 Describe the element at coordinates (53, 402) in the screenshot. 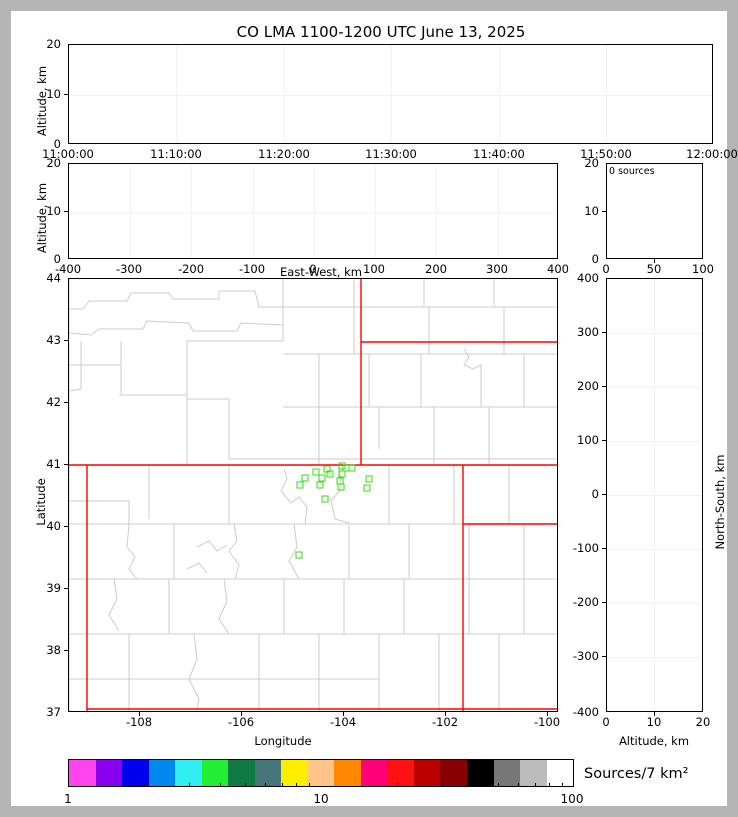

I see `axis-tick-label: 42` at that location.